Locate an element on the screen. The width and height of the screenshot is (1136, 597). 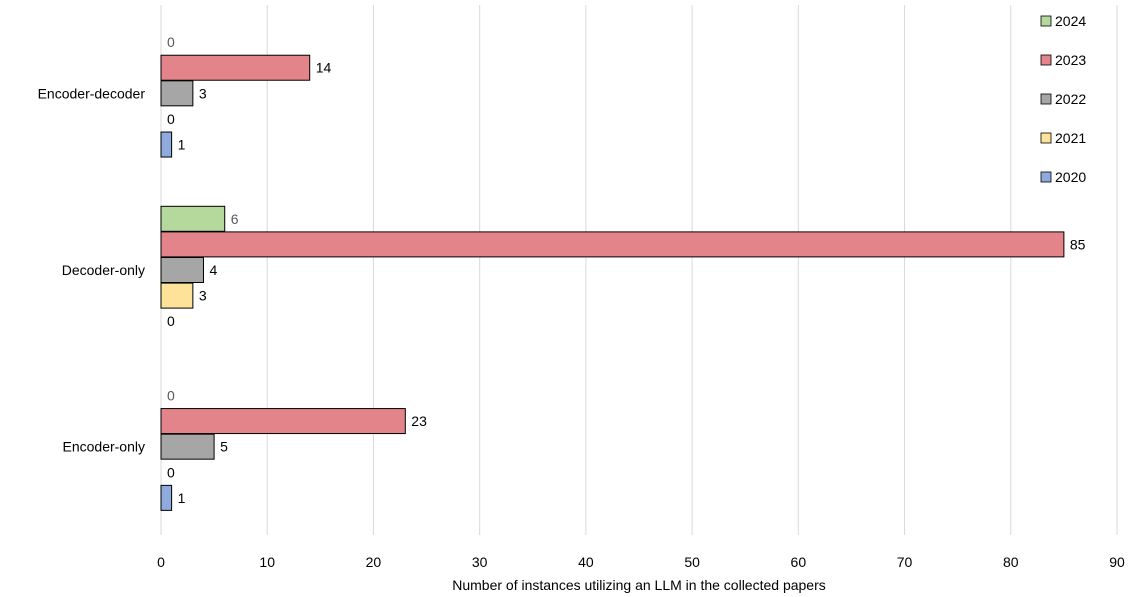
data-label: 6 is located at coordinates (235, 219).